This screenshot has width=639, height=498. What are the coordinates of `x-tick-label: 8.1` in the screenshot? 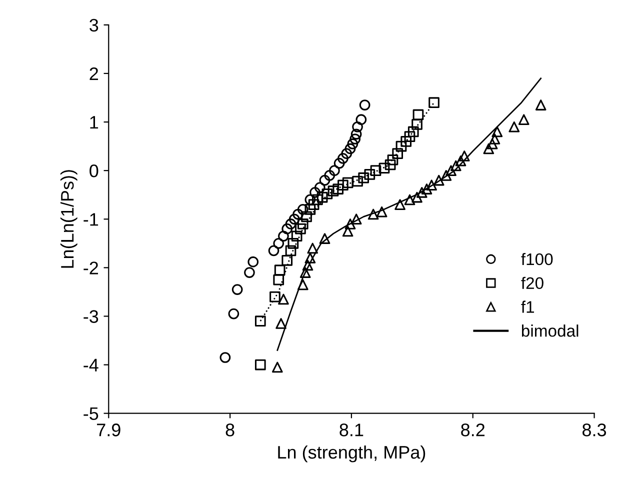 It's located at (352, 430).